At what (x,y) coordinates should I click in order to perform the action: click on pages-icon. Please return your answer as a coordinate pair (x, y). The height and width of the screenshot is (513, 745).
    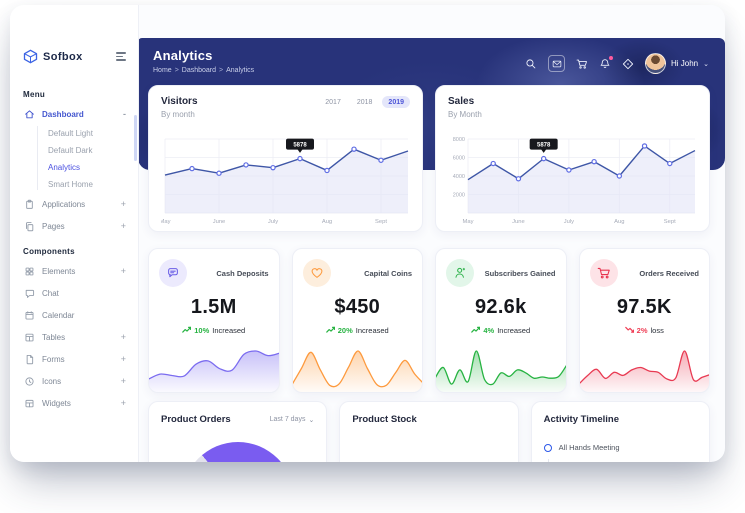
    Looking at the image, I should click on (29, 226).